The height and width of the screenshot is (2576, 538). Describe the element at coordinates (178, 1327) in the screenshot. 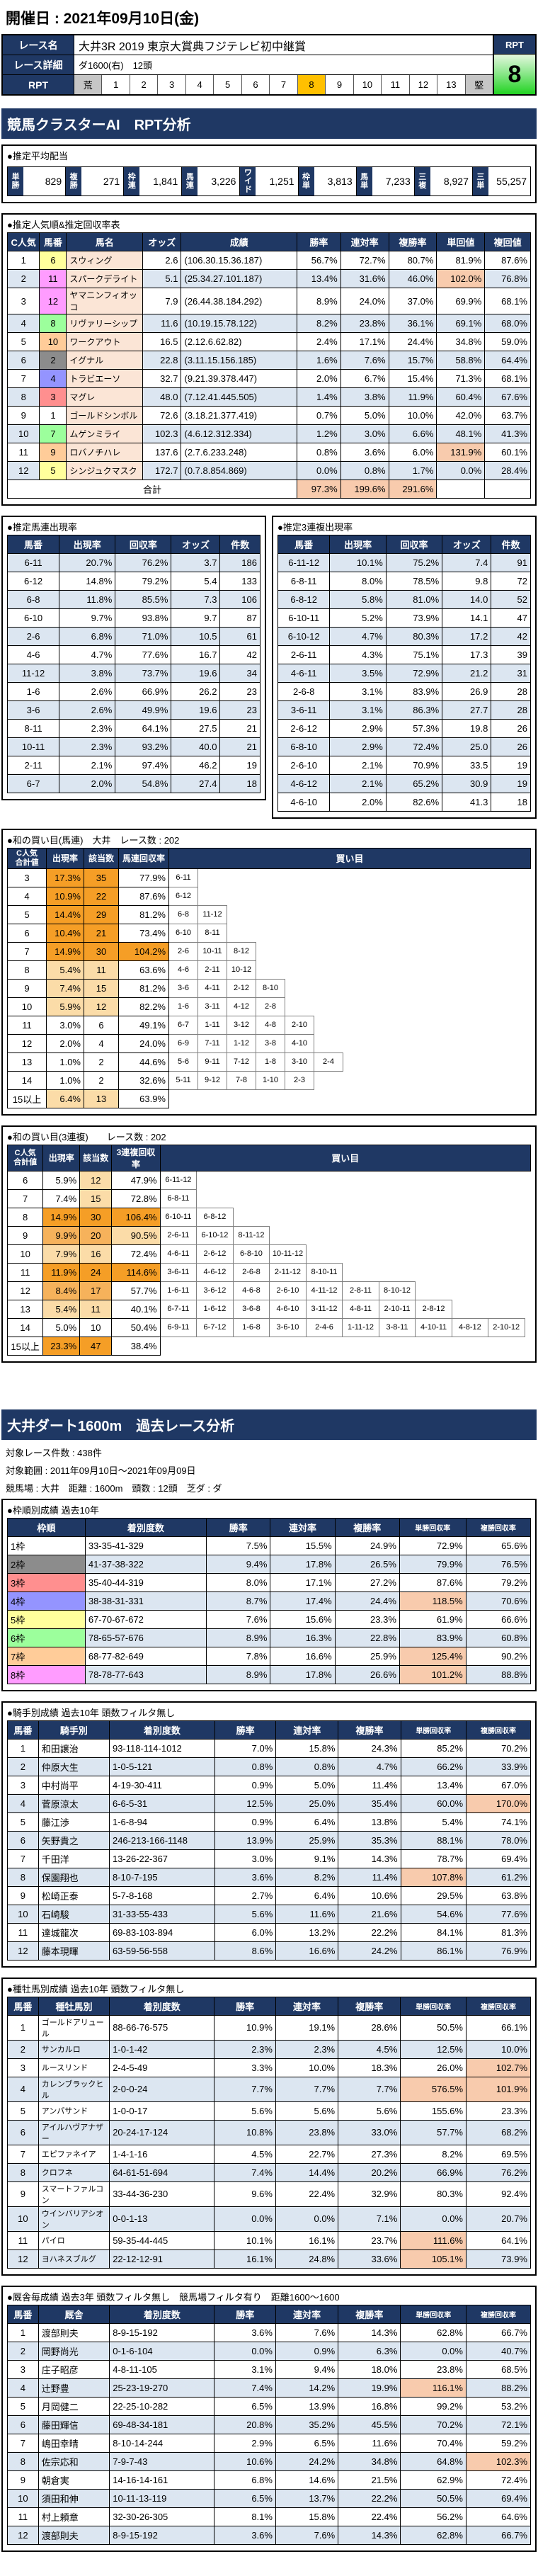

I see `bet-combination: 6-9-11` at that location.